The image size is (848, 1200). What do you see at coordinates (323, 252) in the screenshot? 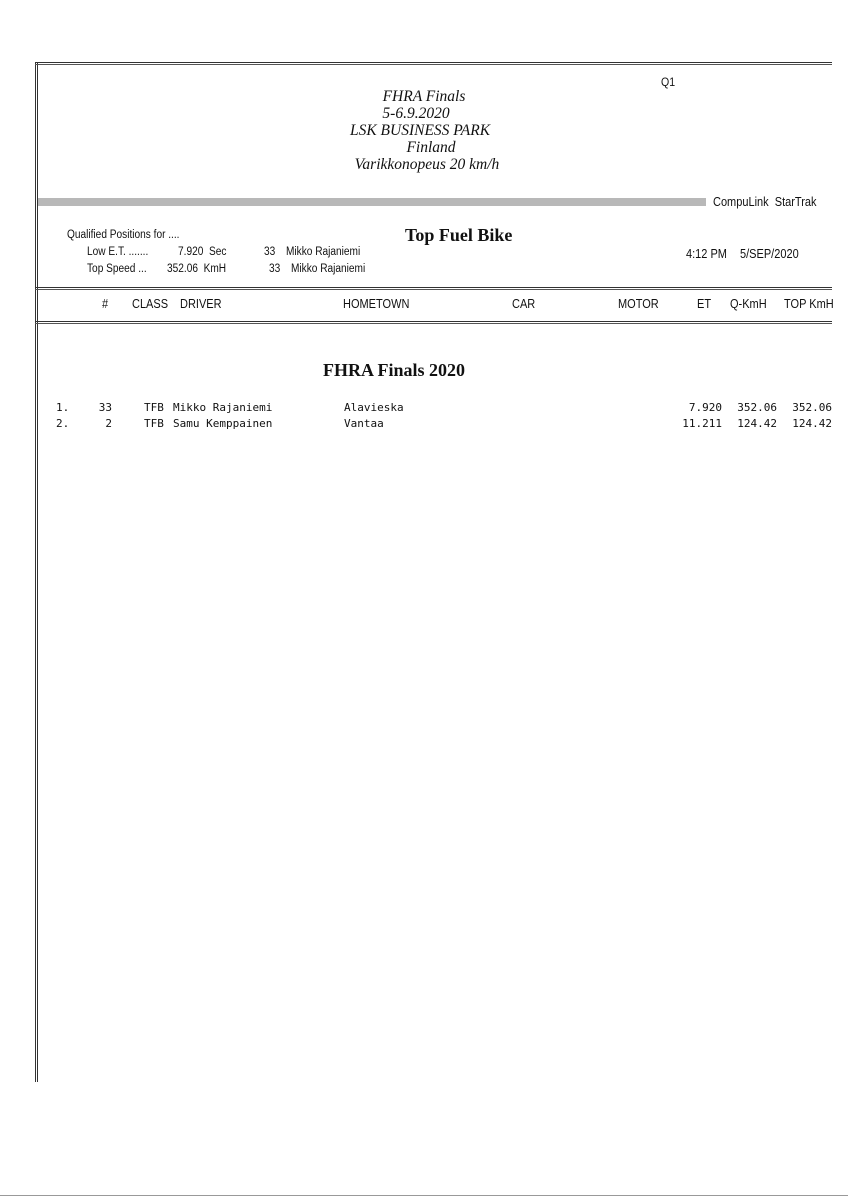
I see `low-et-driver: Mikko Rajaniemi` at bounding box center [323, 252].